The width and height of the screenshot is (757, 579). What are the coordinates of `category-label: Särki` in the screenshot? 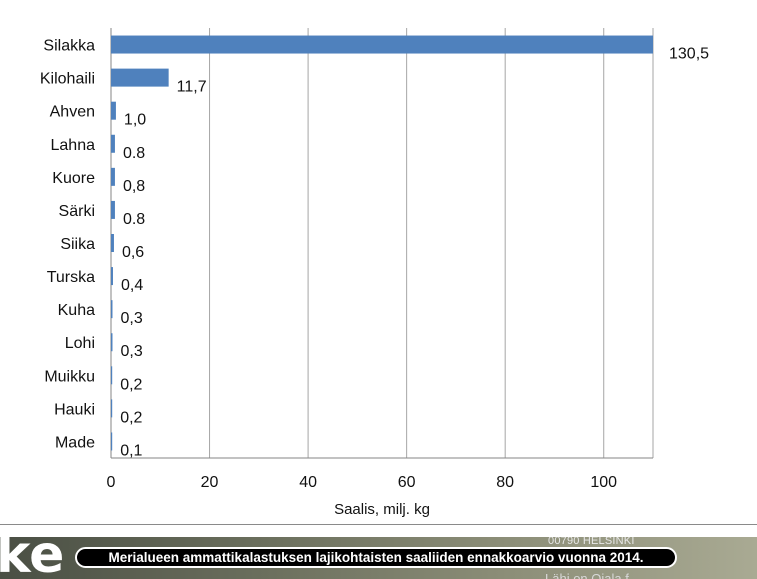 It's located at (77, 211).